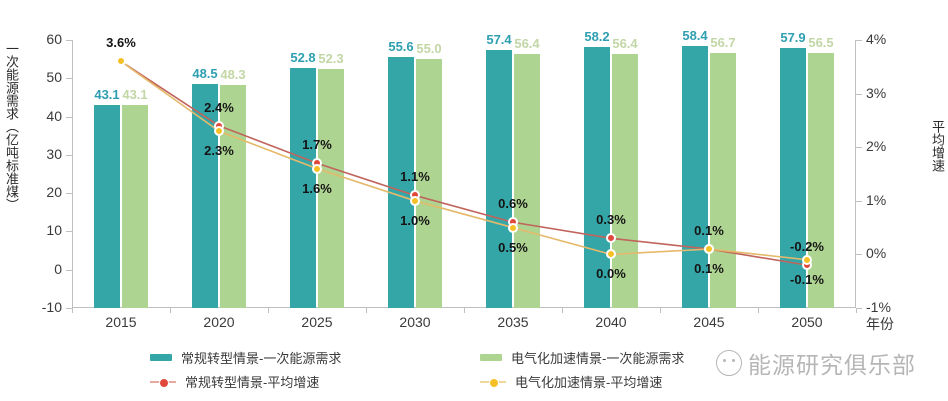 Image resolution: width=948 pixels, height=401 pixels. Describe the element at coordinates (219, 151) in the screenshot. I see `growth-label-electrification: 2.3%` at that location.